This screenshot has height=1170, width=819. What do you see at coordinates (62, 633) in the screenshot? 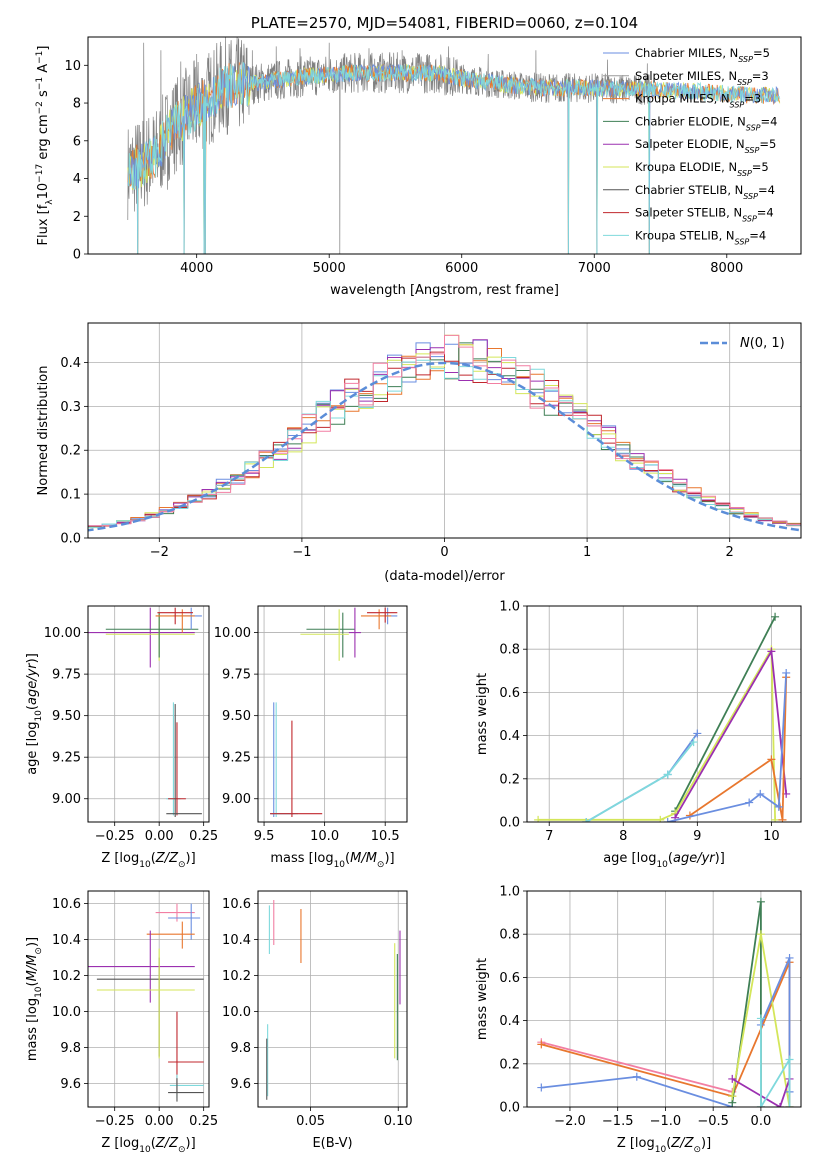
I see `y-tick-label: 10.00` at bounding box center [62, 633].